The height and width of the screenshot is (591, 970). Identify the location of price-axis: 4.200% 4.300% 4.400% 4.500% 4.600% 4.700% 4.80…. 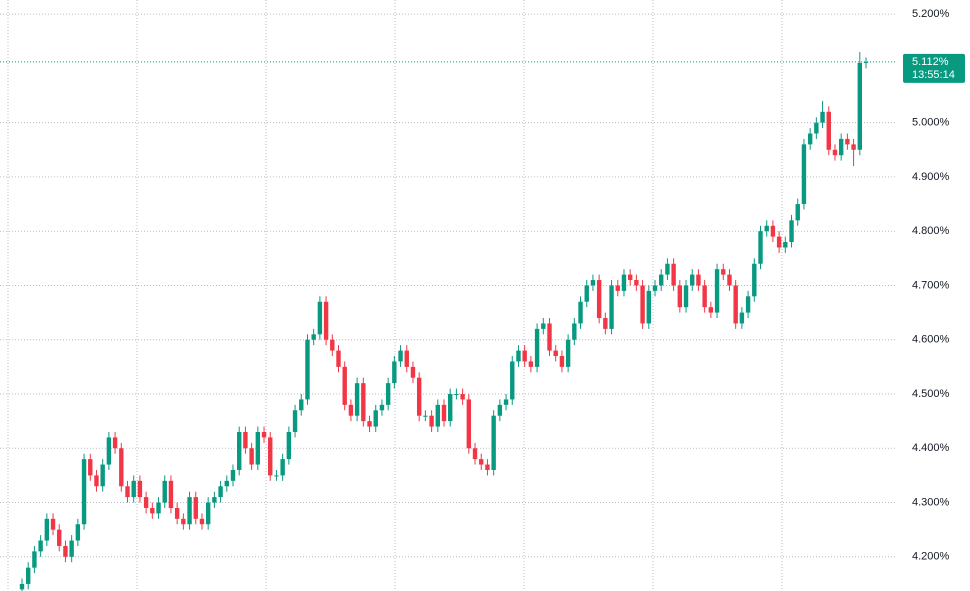
(934, 285).